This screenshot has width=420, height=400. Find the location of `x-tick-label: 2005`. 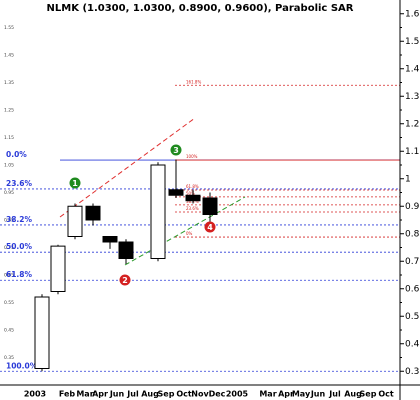

x-tick-label: 2005 is located at coordinates (237, 394).